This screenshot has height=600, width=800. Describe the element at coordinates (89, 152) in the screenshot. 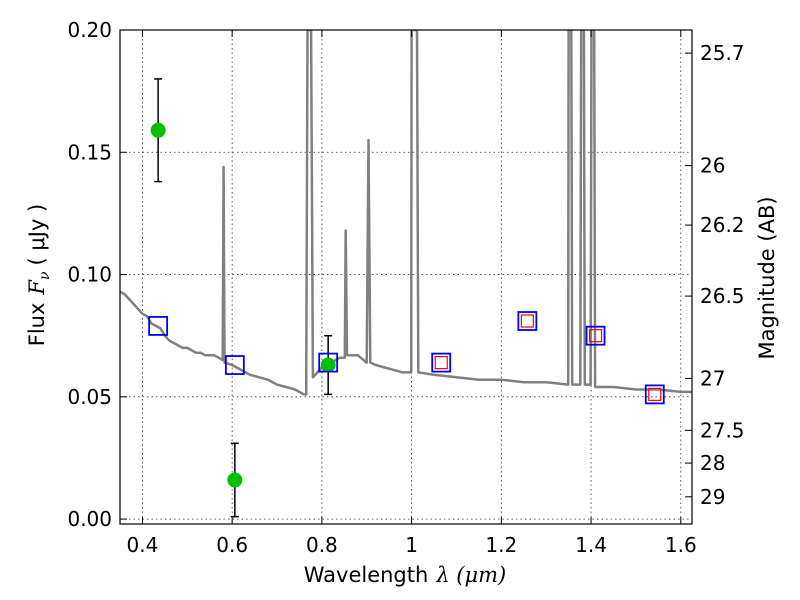

I see `y-tick-label: 0.15` at that location.